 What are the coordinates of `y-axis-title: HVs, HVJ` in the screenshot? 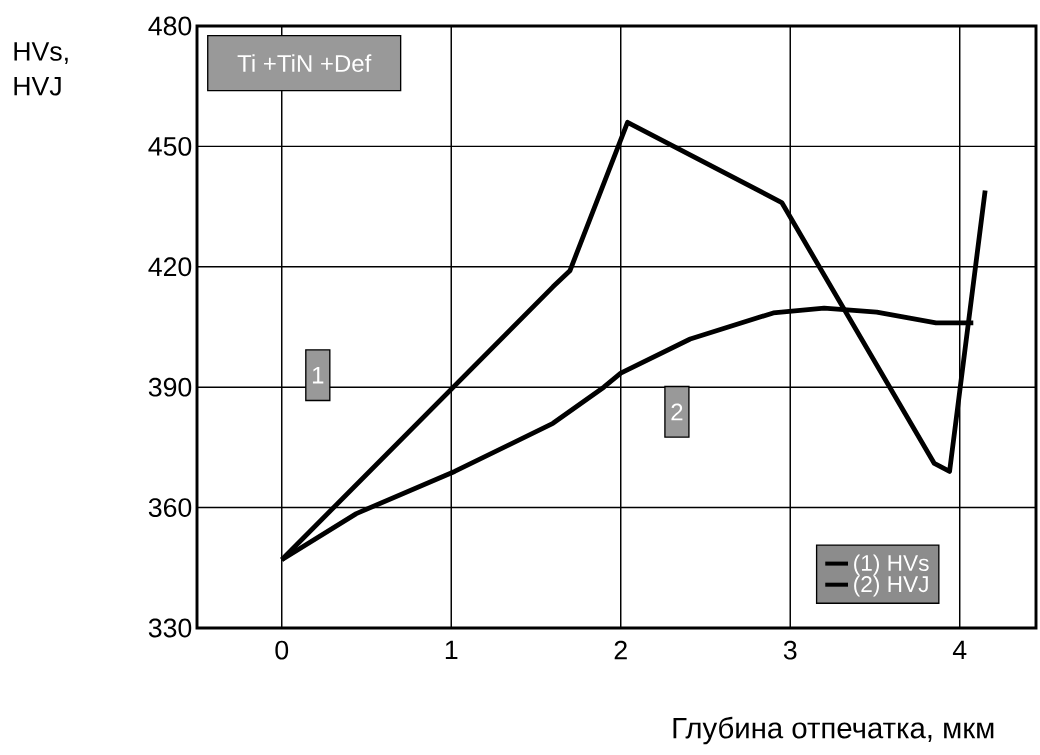 It's located at (41, 69).